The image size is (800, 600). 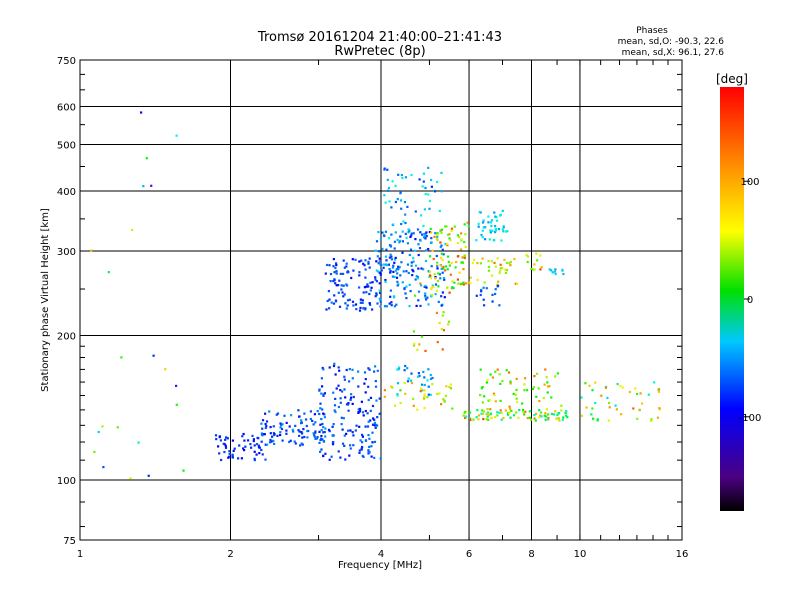 I want to click on colorbar-tick-label: 100, so click(x=749, y=182).